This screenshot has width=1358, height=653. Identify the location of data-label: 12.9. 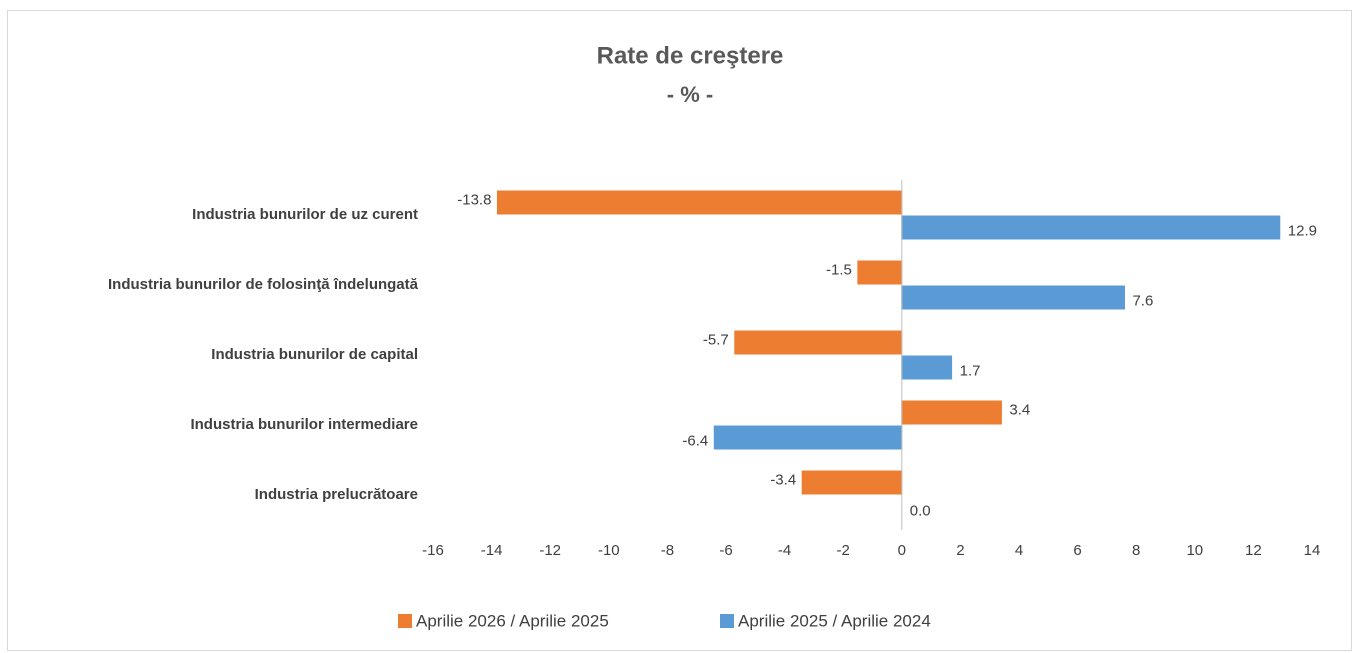
(1302, 230).